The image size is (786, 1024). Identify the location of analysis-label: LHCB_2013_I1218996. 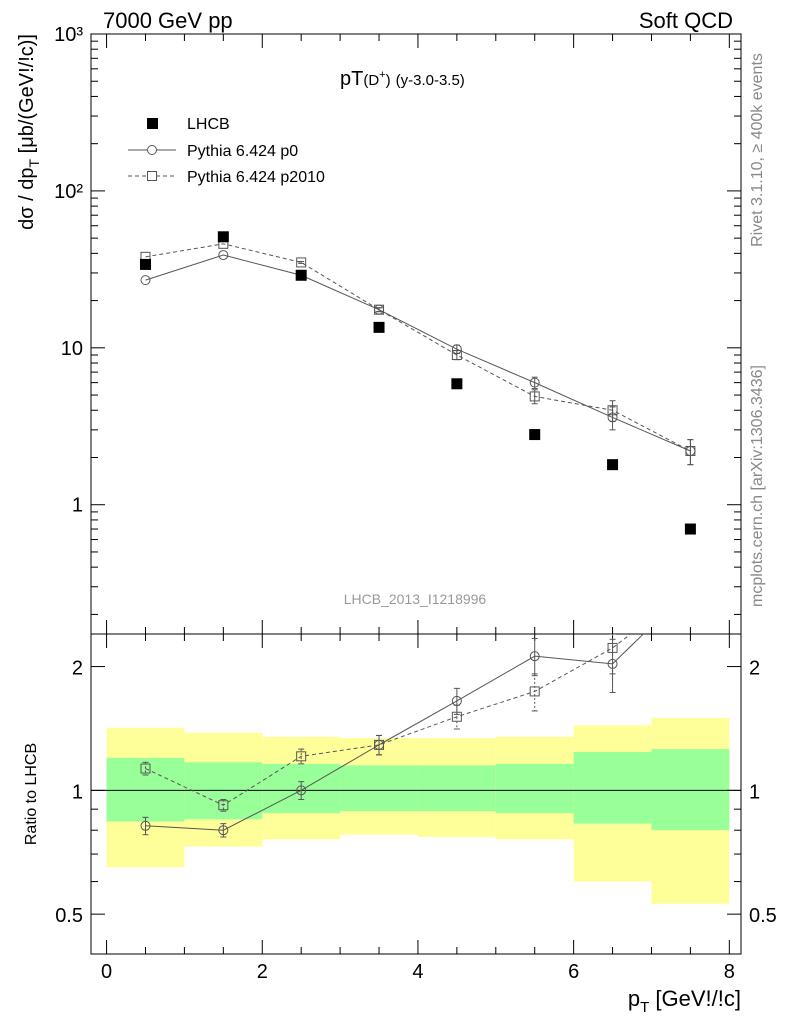
(415, 599).